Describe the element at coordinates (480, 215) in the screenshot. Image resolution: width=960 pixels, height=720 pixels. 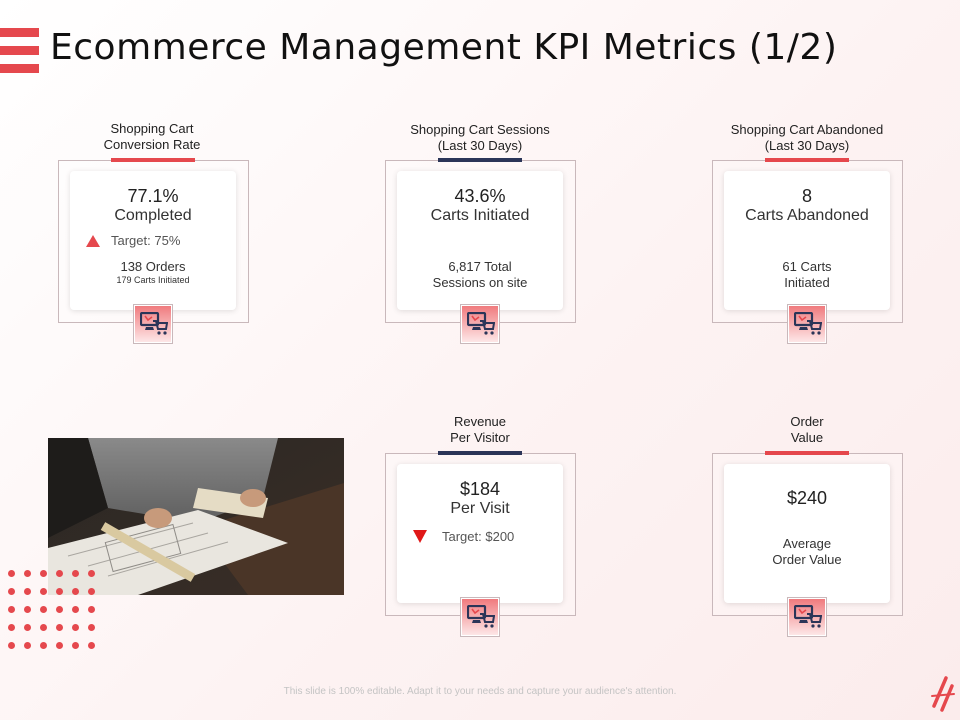
I see `kpi-caption: Carts Initiated` at that location.